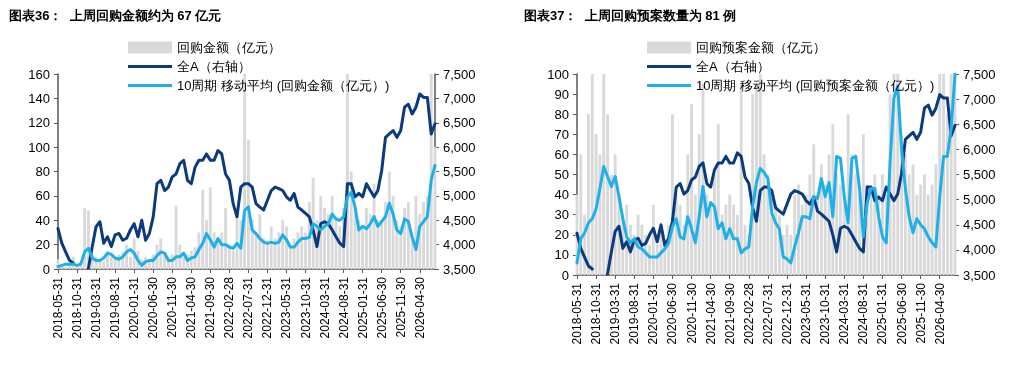 The height and width of the screenshot is (392, 1030). Describe the element at coordinates (561, 134) in the screenshot. I see `y-tick-label: 70` at that location.